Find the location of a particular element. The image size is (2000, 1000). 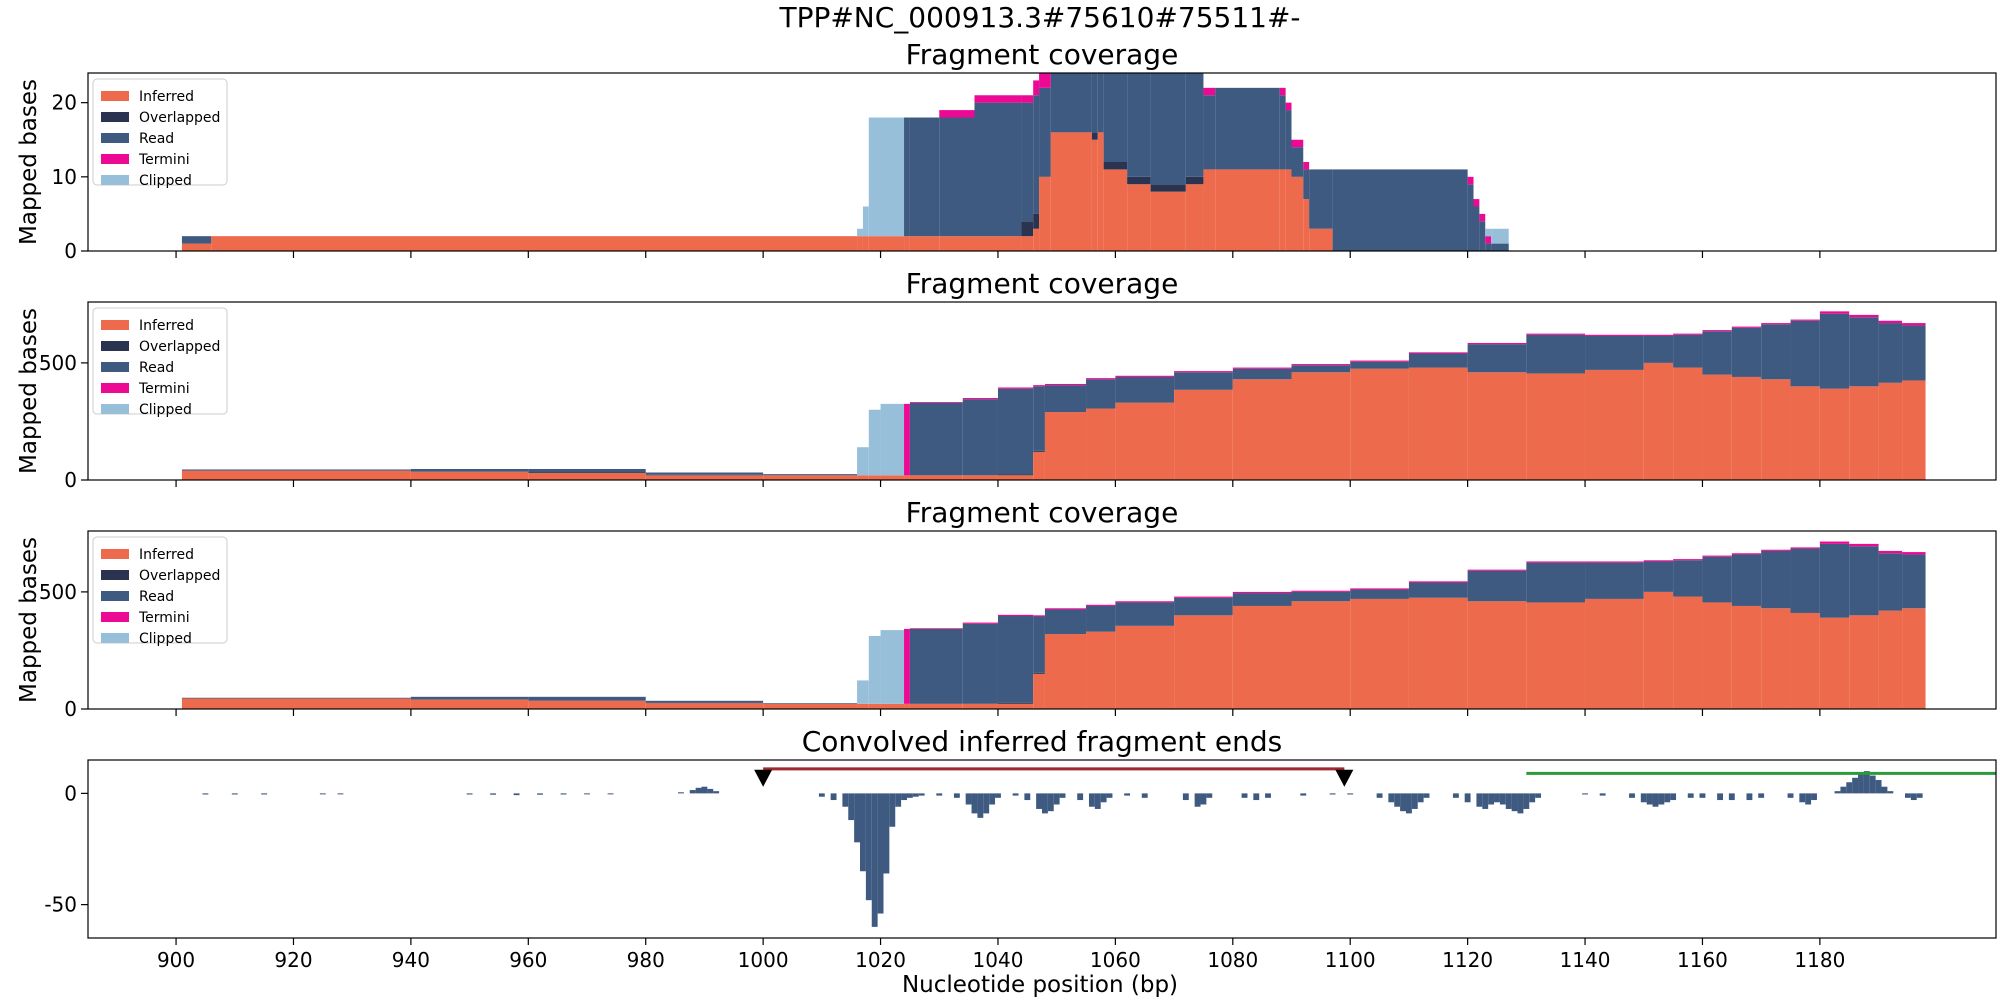

x-tick-label: 920 is located at coordinates (293, 960).